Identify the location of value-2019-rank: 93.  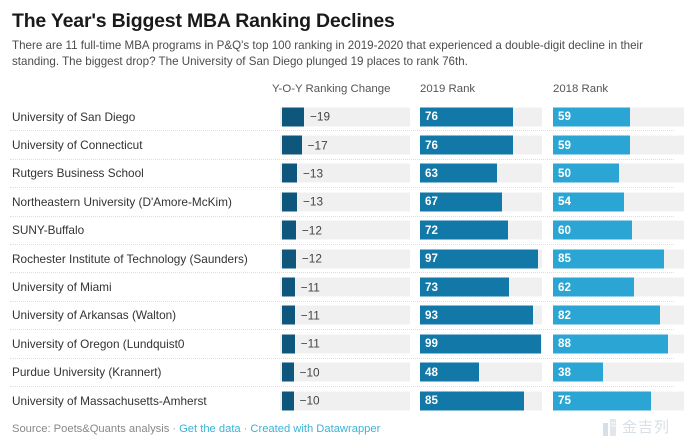
(431, 315).